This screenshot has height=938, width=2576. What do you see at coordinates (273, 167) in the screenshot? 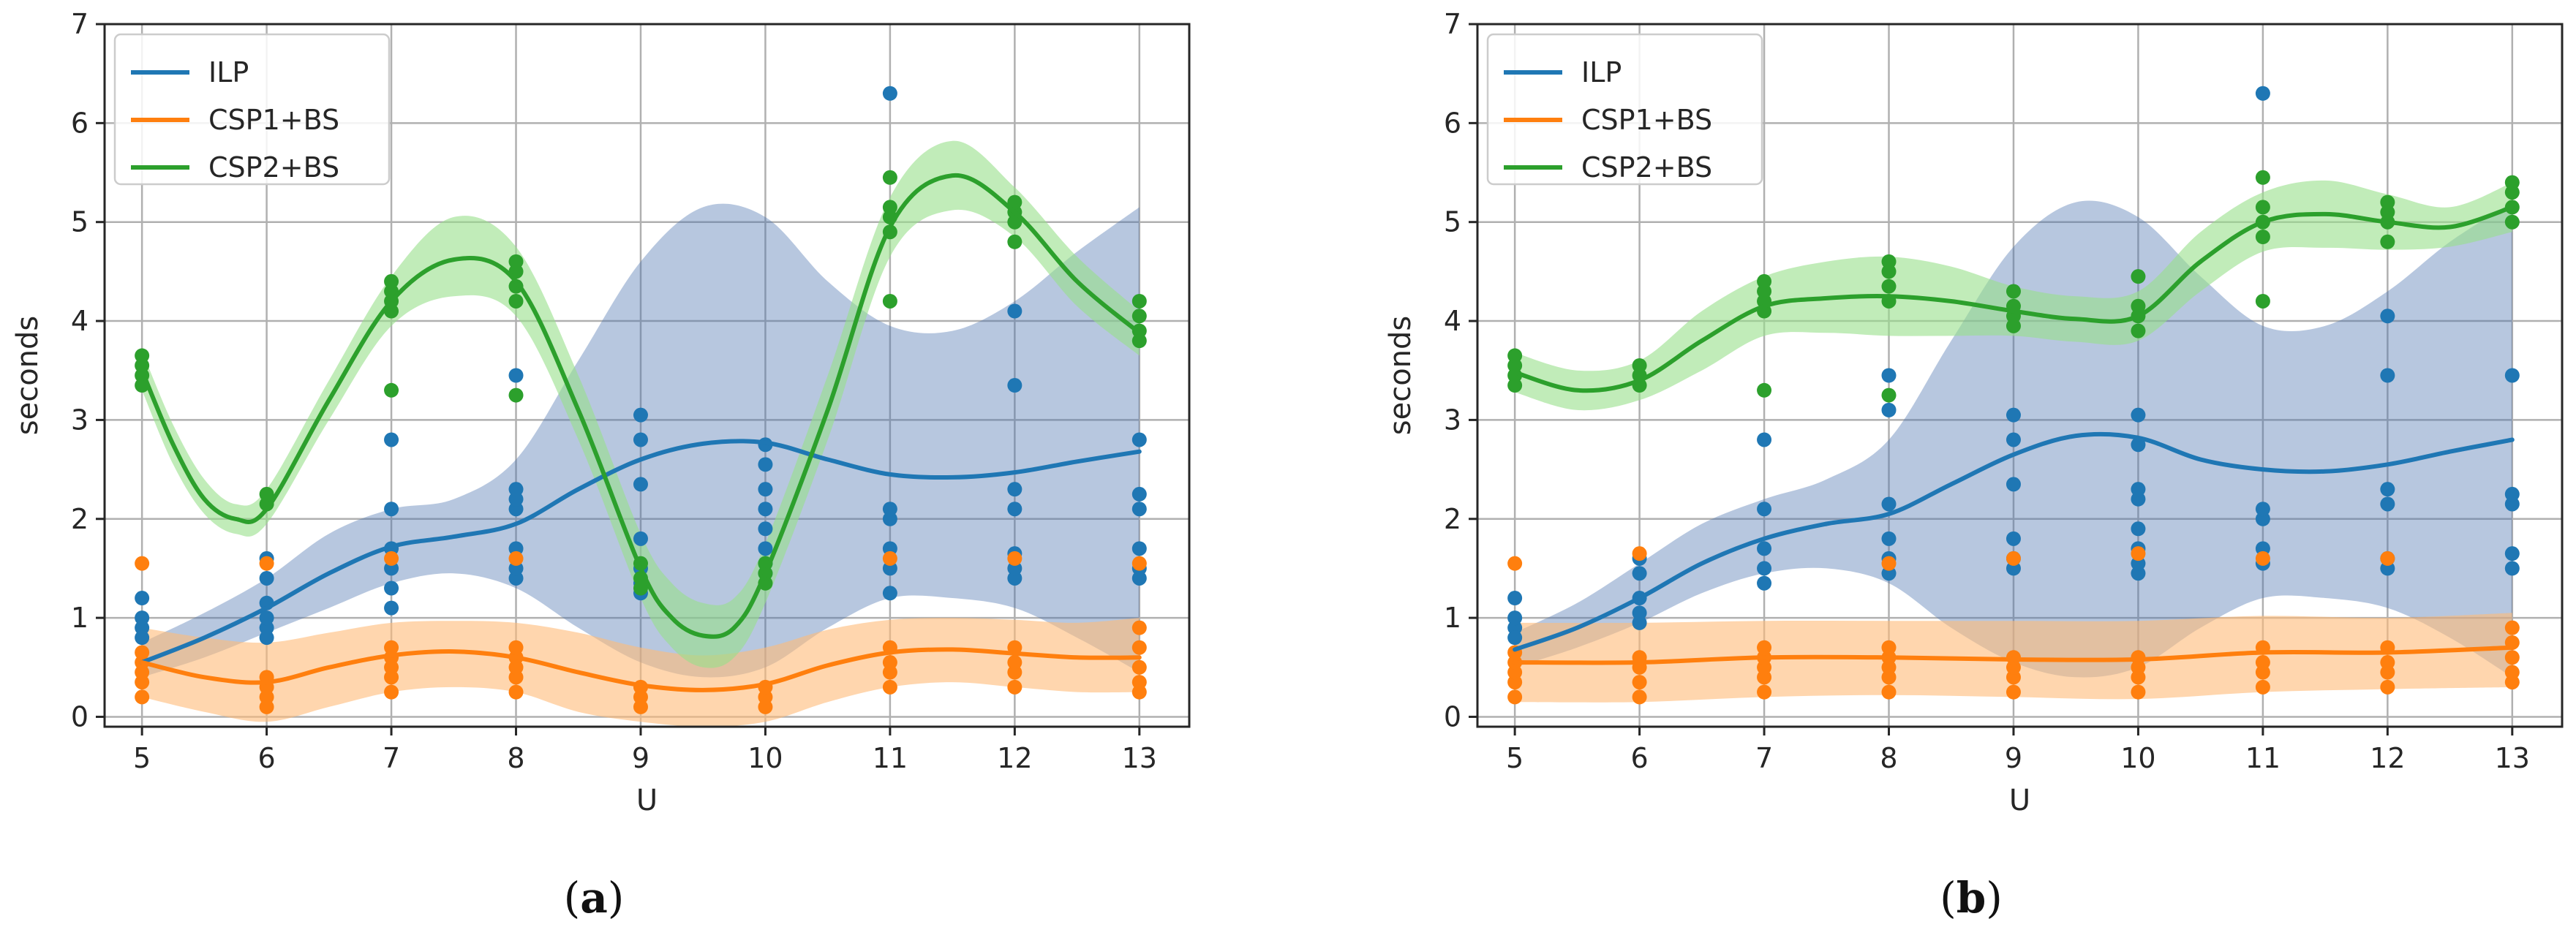
I see `legend-label-csp2-bs: CSP2+BS` at bounding box center [273, 167].